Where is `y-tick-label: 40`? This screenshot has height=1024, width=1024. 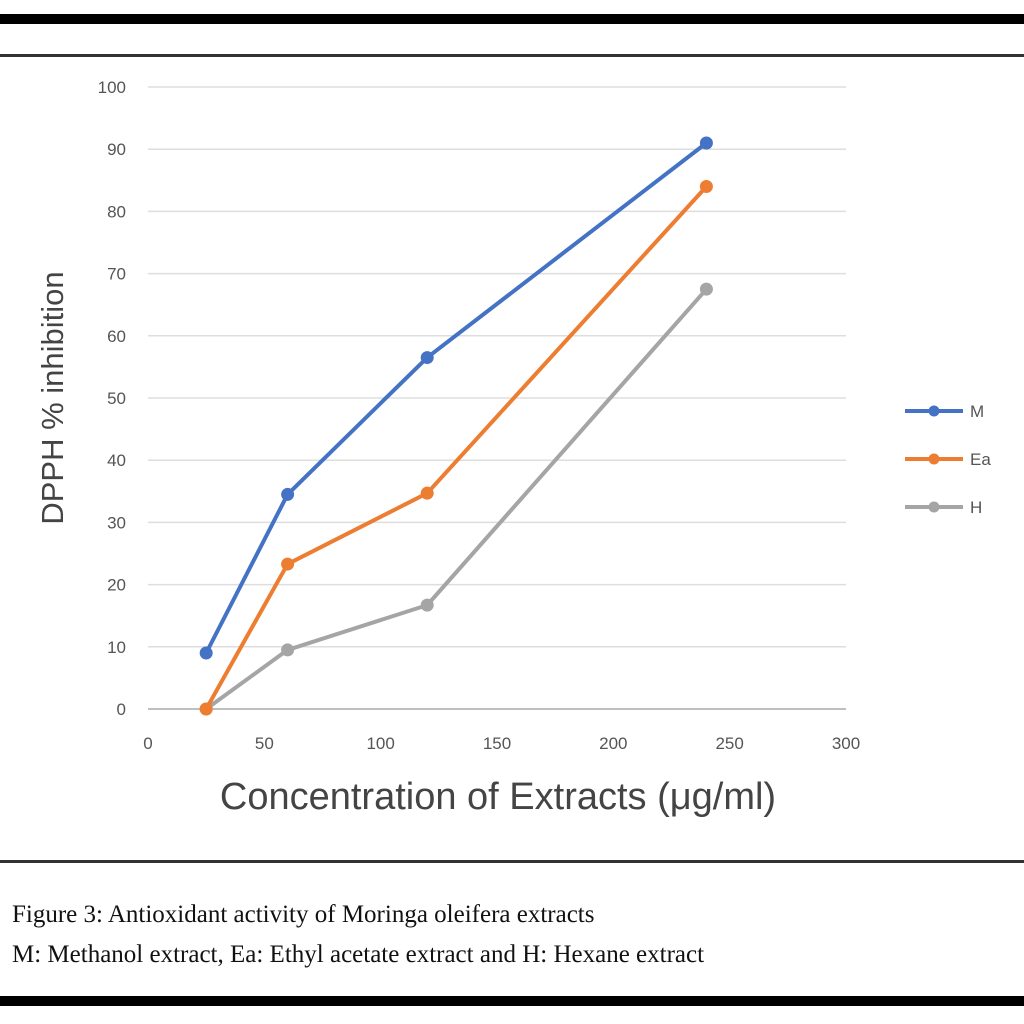
y-tick-label: 40 is located at coordinates (116, 460).